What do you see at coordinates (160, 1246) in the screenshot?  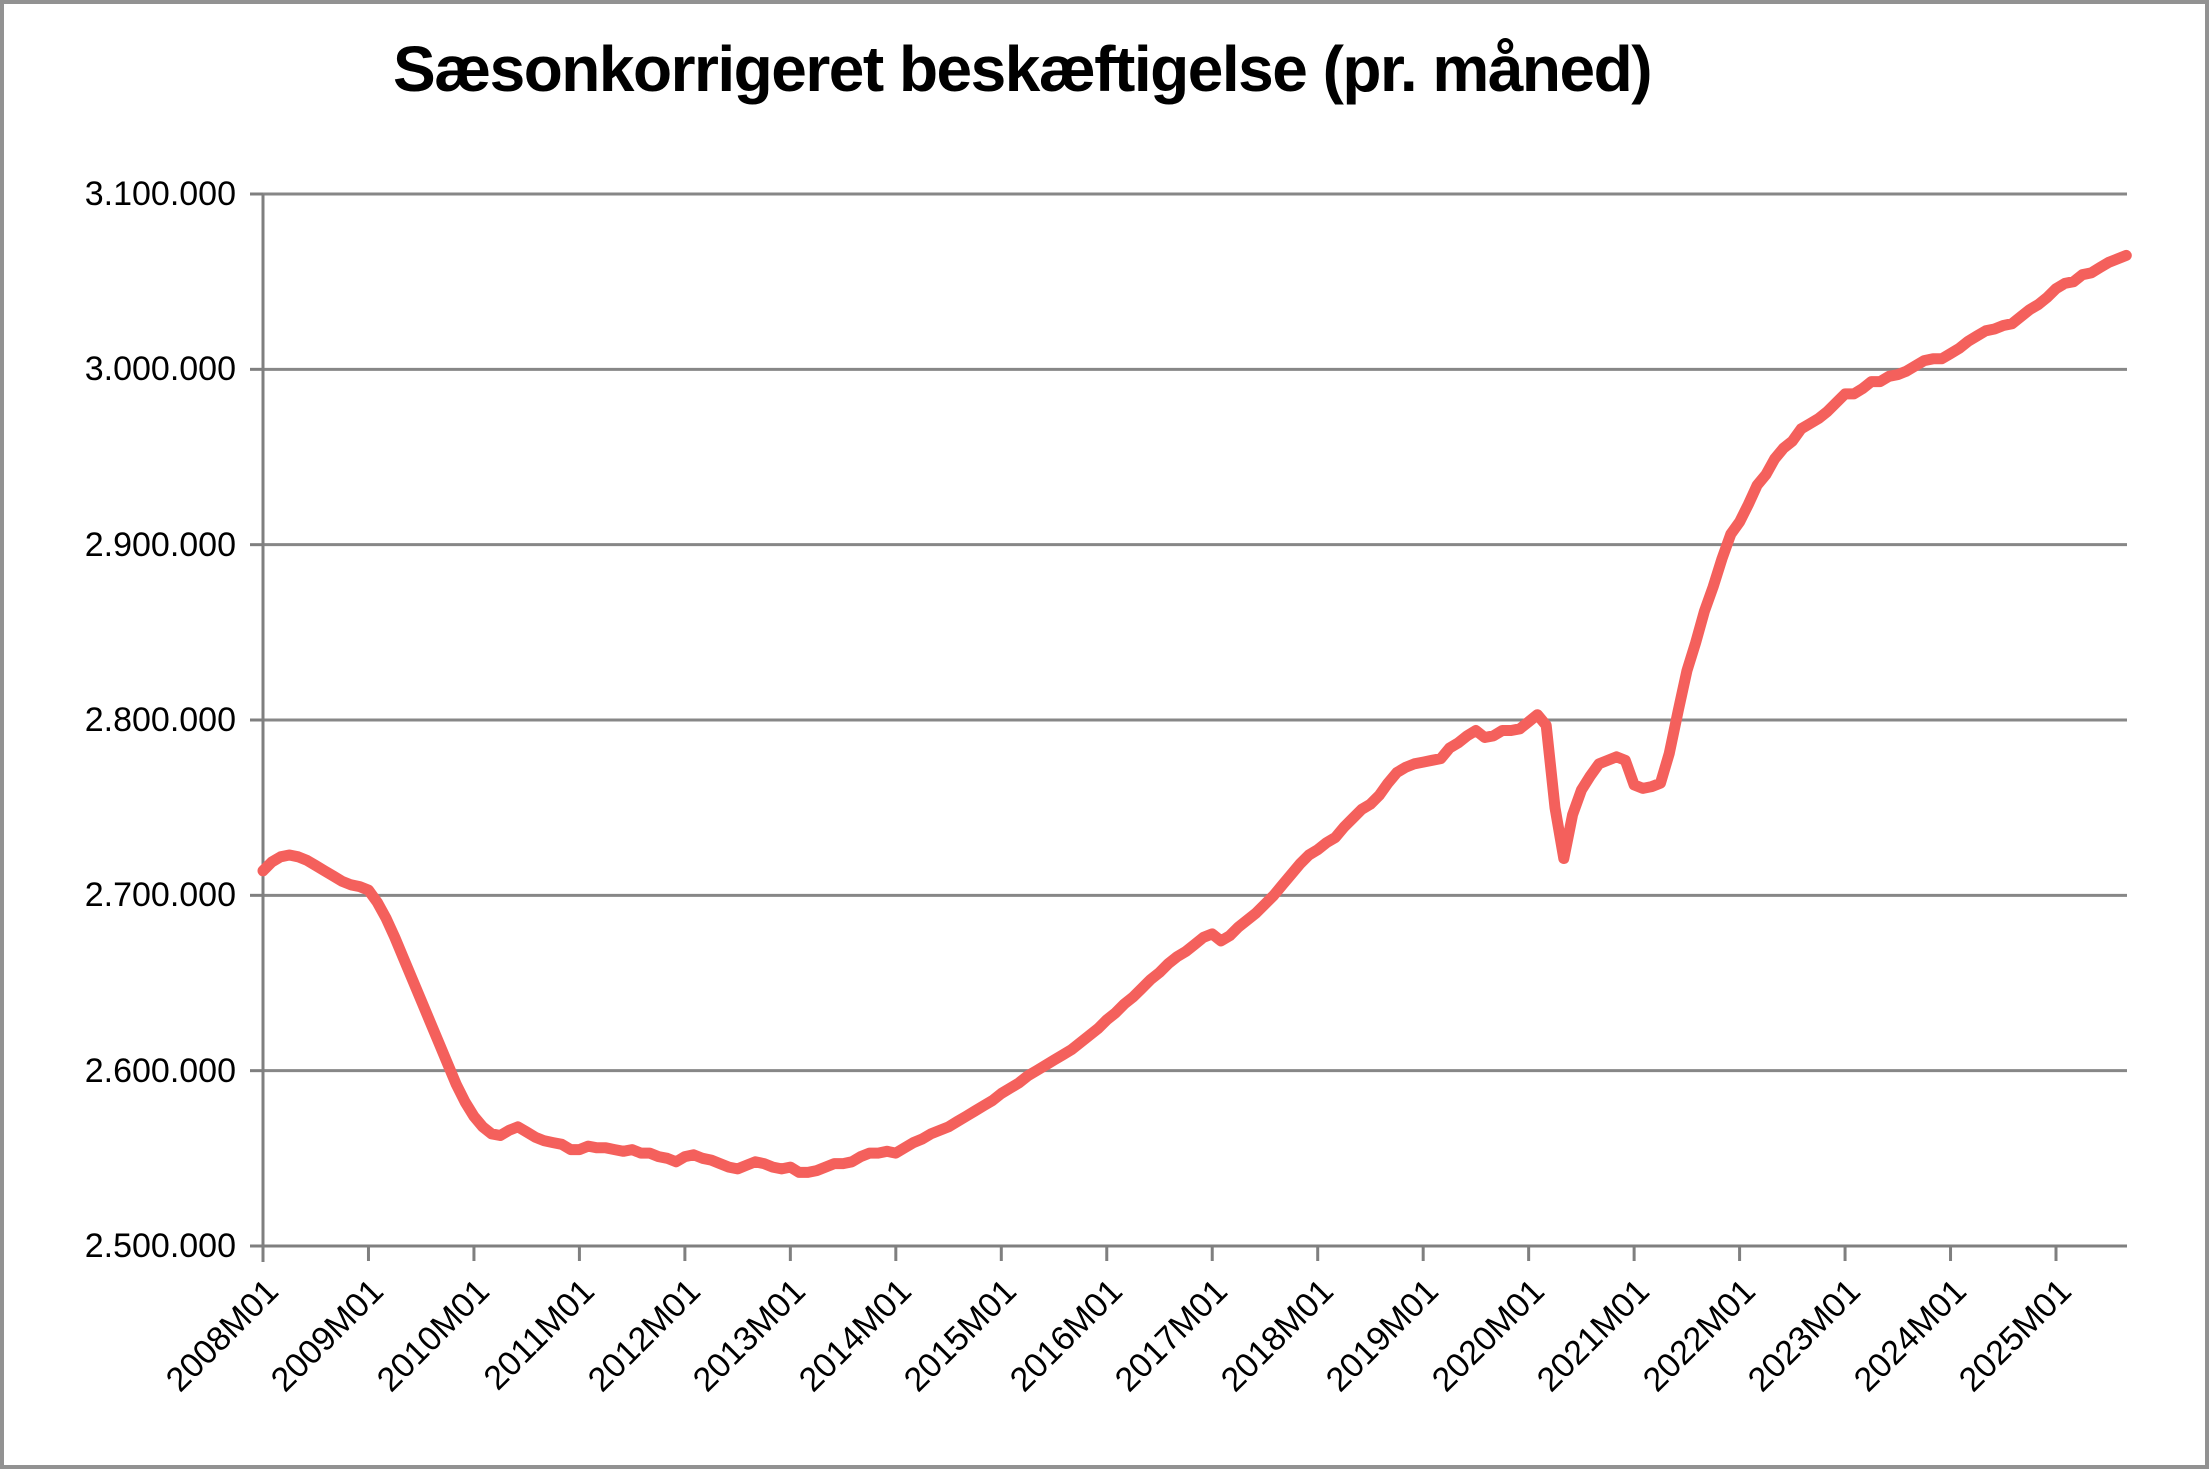 I see `y-axis-label: 2.500.000` at bounding box center [160, 1246].